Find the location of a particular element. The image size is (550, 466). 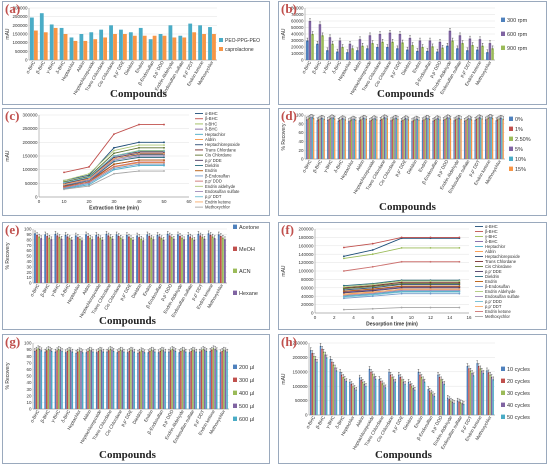

legend-entry: Heptachlor is located at coordinates (495, 246).